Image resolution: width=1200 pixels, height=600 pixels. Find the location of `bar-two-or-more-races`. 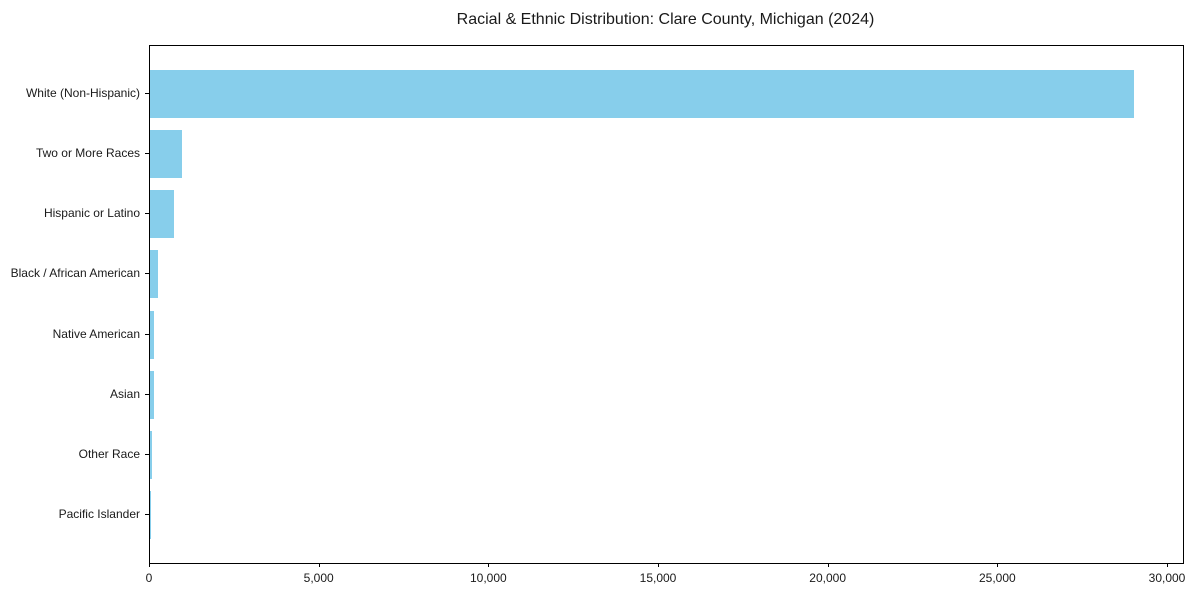

bar-two-or-more-races is located at coordinates (166, 153).